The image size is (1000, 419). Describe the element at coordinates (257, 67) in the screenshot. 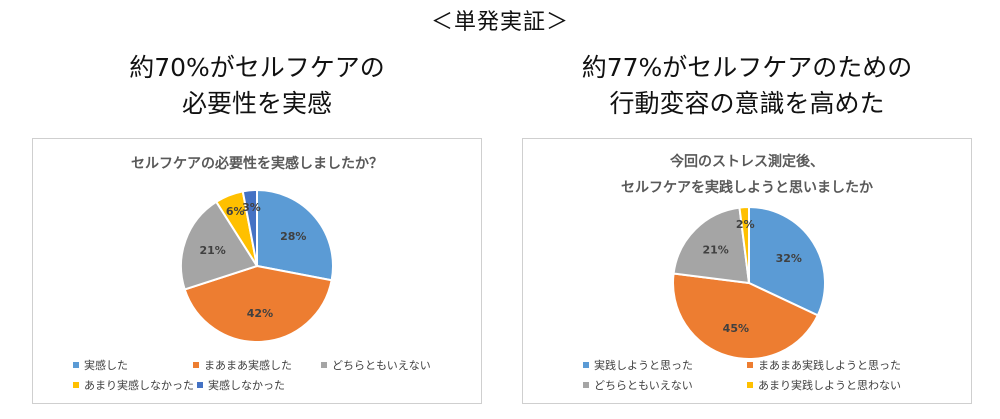

I see `headline-line-1: 約70%がセルフケアの` at that location.